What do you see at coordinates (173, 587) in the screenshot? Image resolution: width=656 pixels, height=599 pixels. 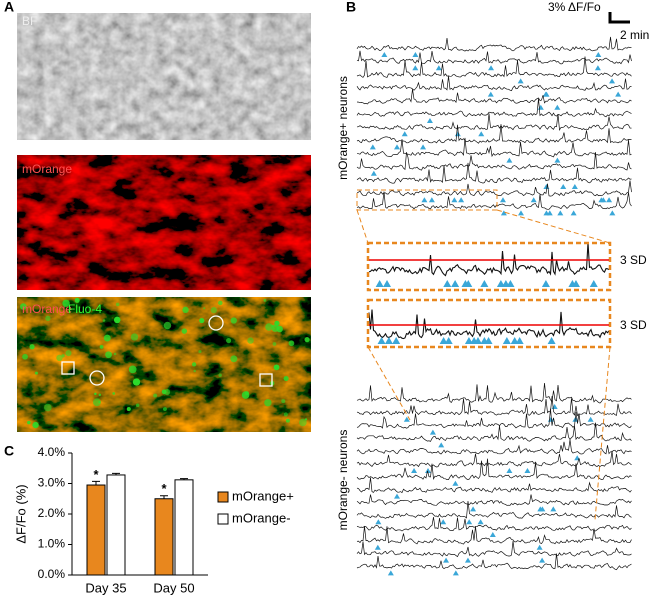 I see `x-tick-label: Day 50` at bounding box center [173, 587].